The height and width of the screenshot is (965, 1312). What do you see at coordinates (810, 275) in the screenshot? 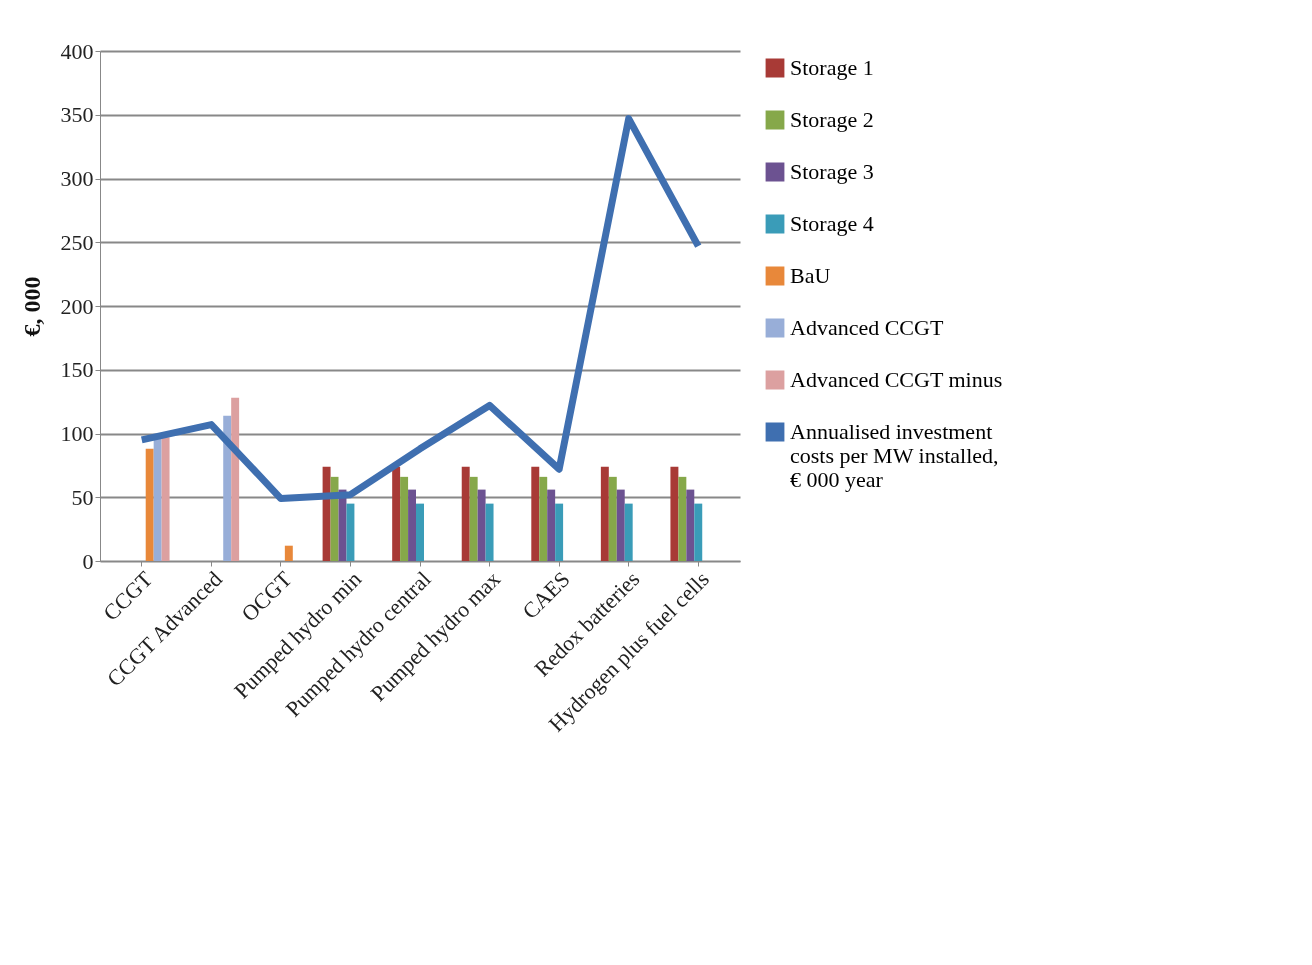
I see `legend-label: BaU` at bounding box center [810, 275].